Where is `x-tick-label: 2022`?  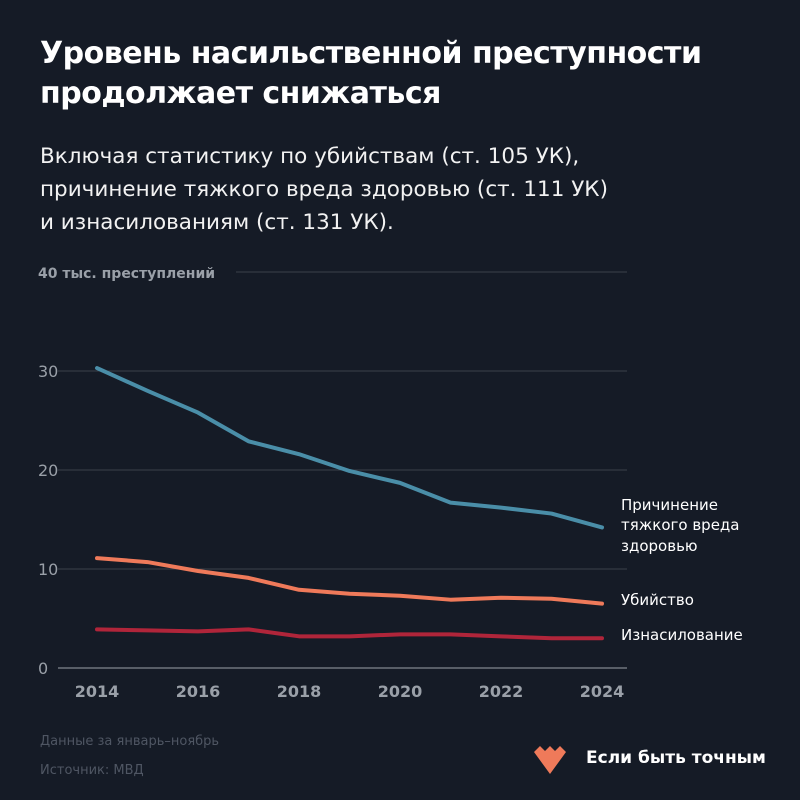 x-tick-label: 2022 is located at coordinates (501, 691).